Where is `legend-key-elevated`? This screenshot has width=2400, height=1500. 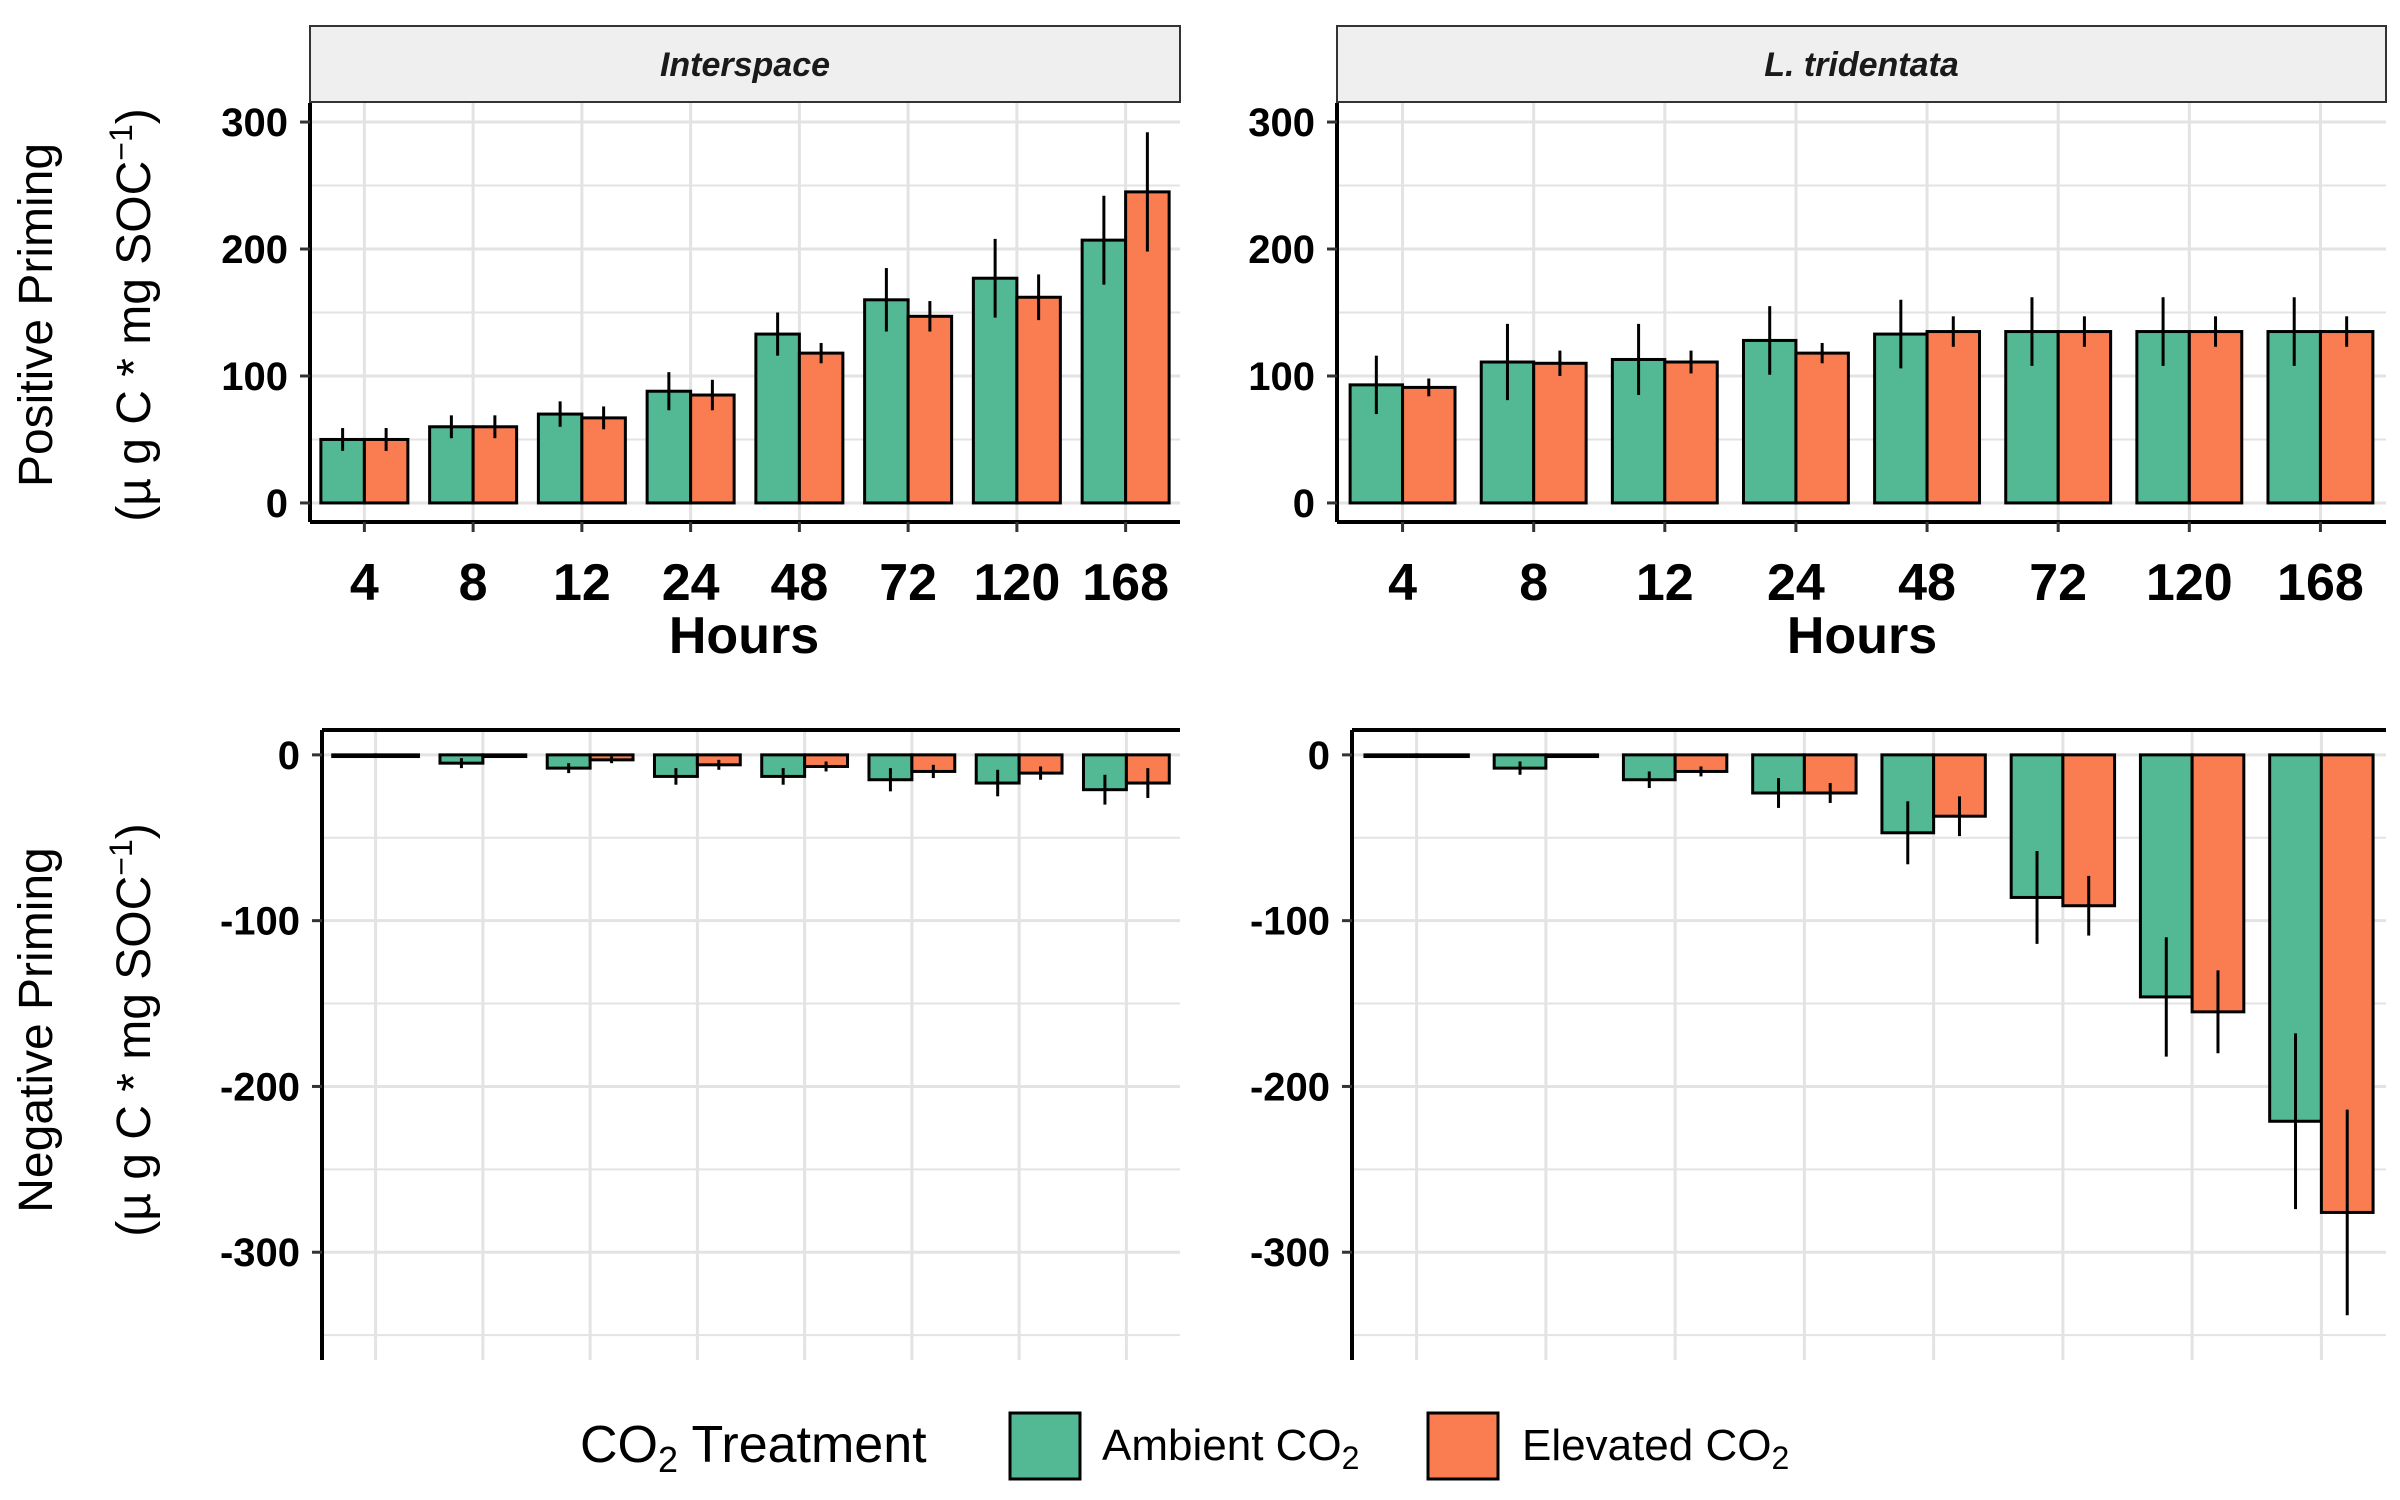 legend-key-elevated is located at coordinates (1463, 1446).